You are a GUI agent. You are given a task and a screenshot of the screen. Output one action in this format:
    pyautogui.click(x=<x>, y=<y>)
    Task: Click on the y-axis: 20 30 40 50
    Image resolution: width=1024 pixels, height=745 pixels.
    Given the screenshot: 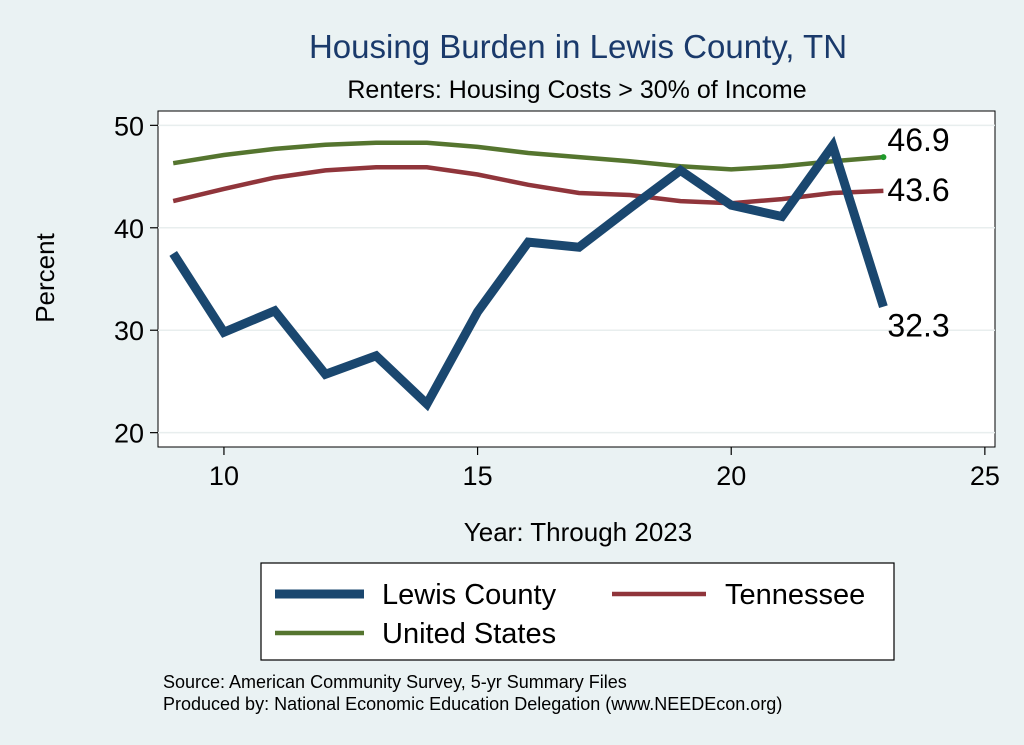 What is the action you would take?
    pyautogui.click(x=136, y=280)
    